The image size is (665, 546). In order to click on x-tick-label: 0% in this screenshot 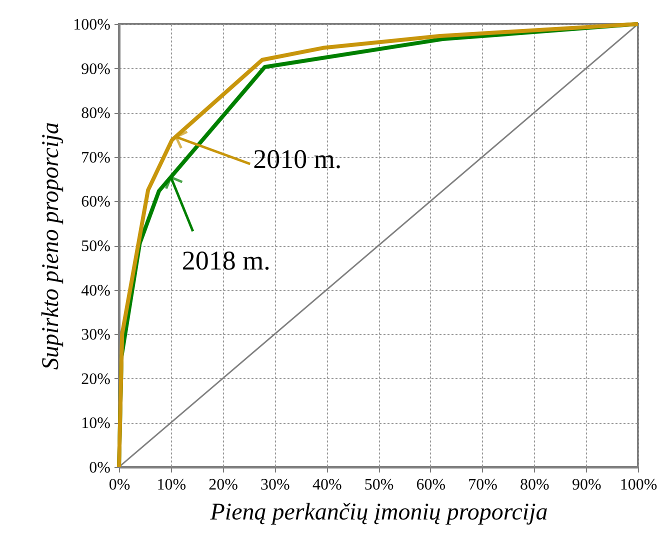, I will do `click(119, 485)`.